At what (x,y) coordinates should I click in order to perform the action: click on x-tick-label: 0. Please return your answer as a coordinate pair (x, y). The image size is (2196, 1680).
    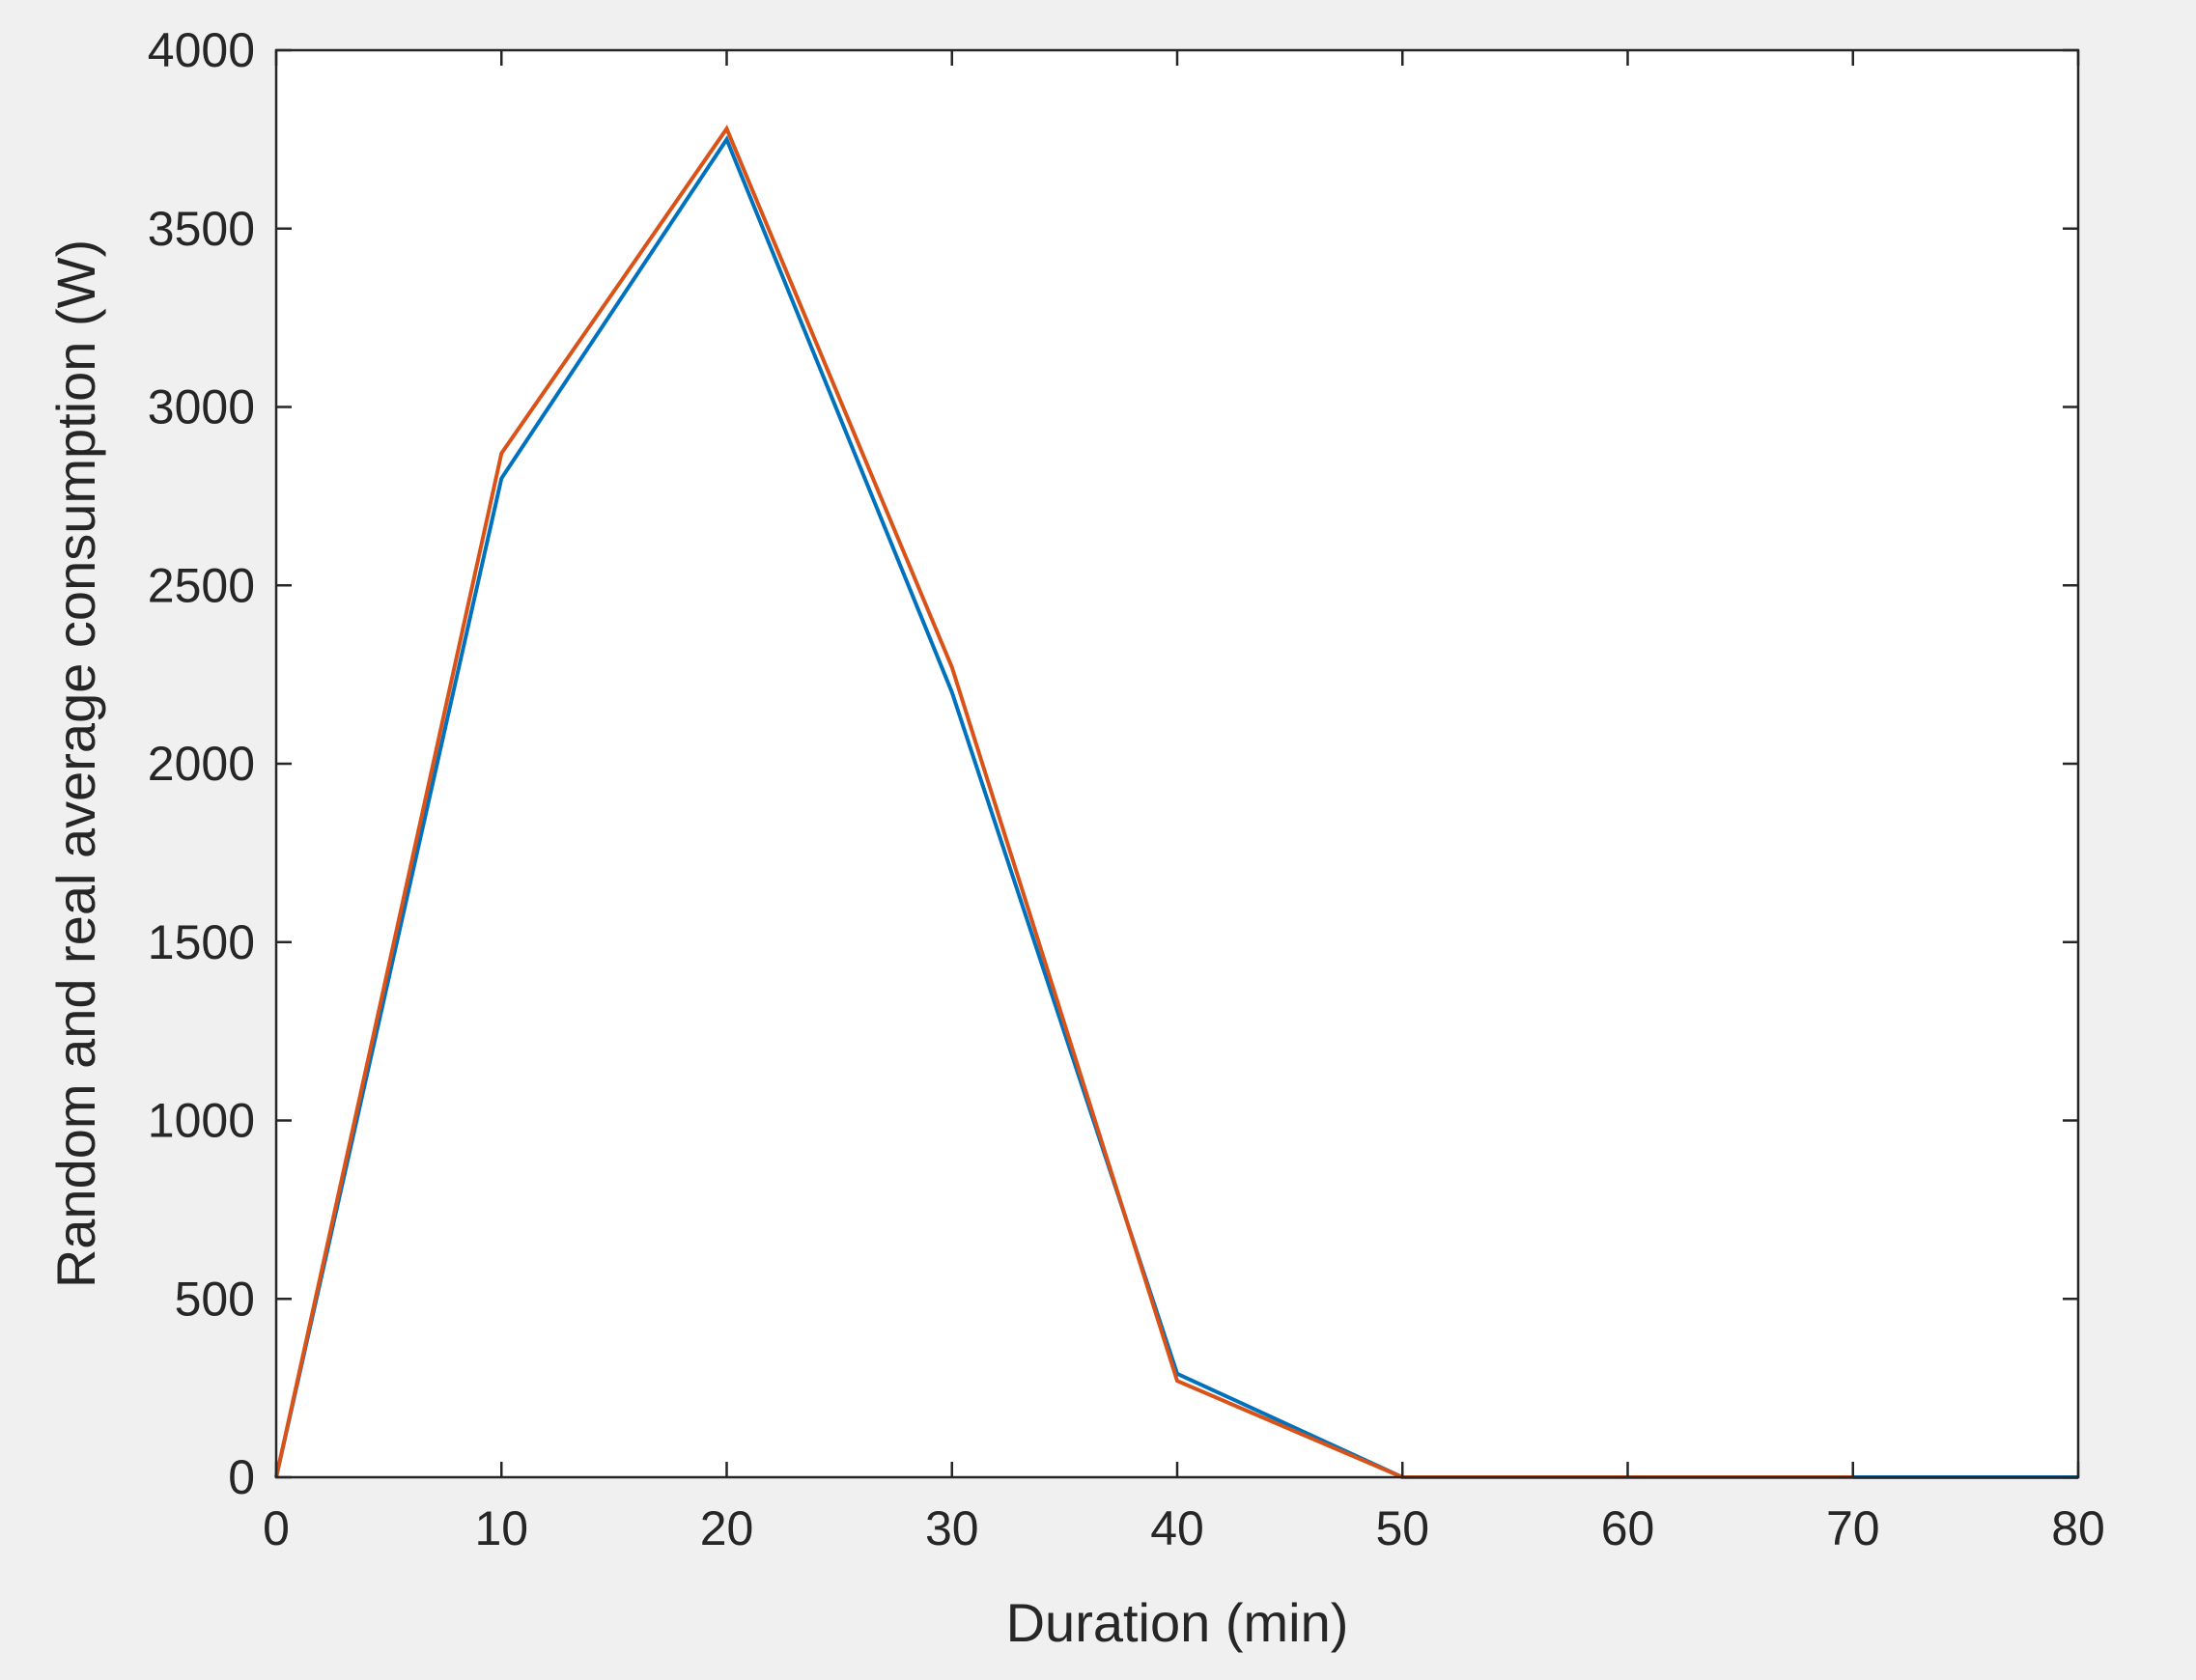
    Looking at the image, I should click on (276, 1528).